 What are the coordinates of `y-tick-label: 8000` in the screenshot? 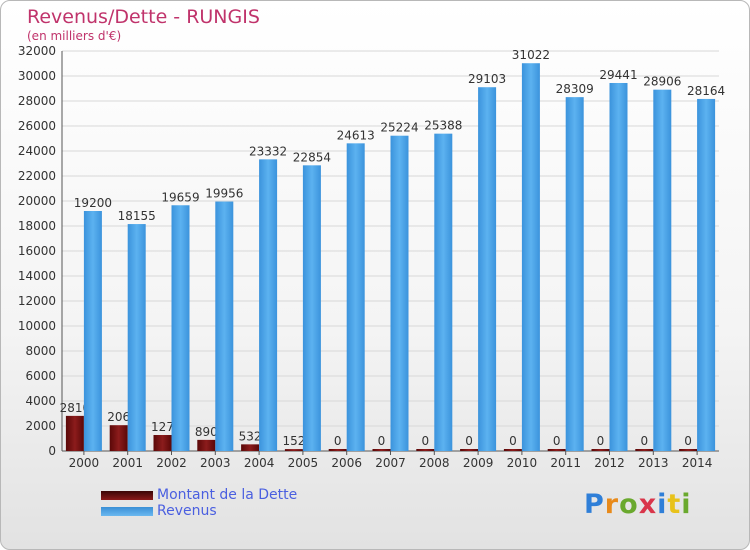 It's located at (40, 351).